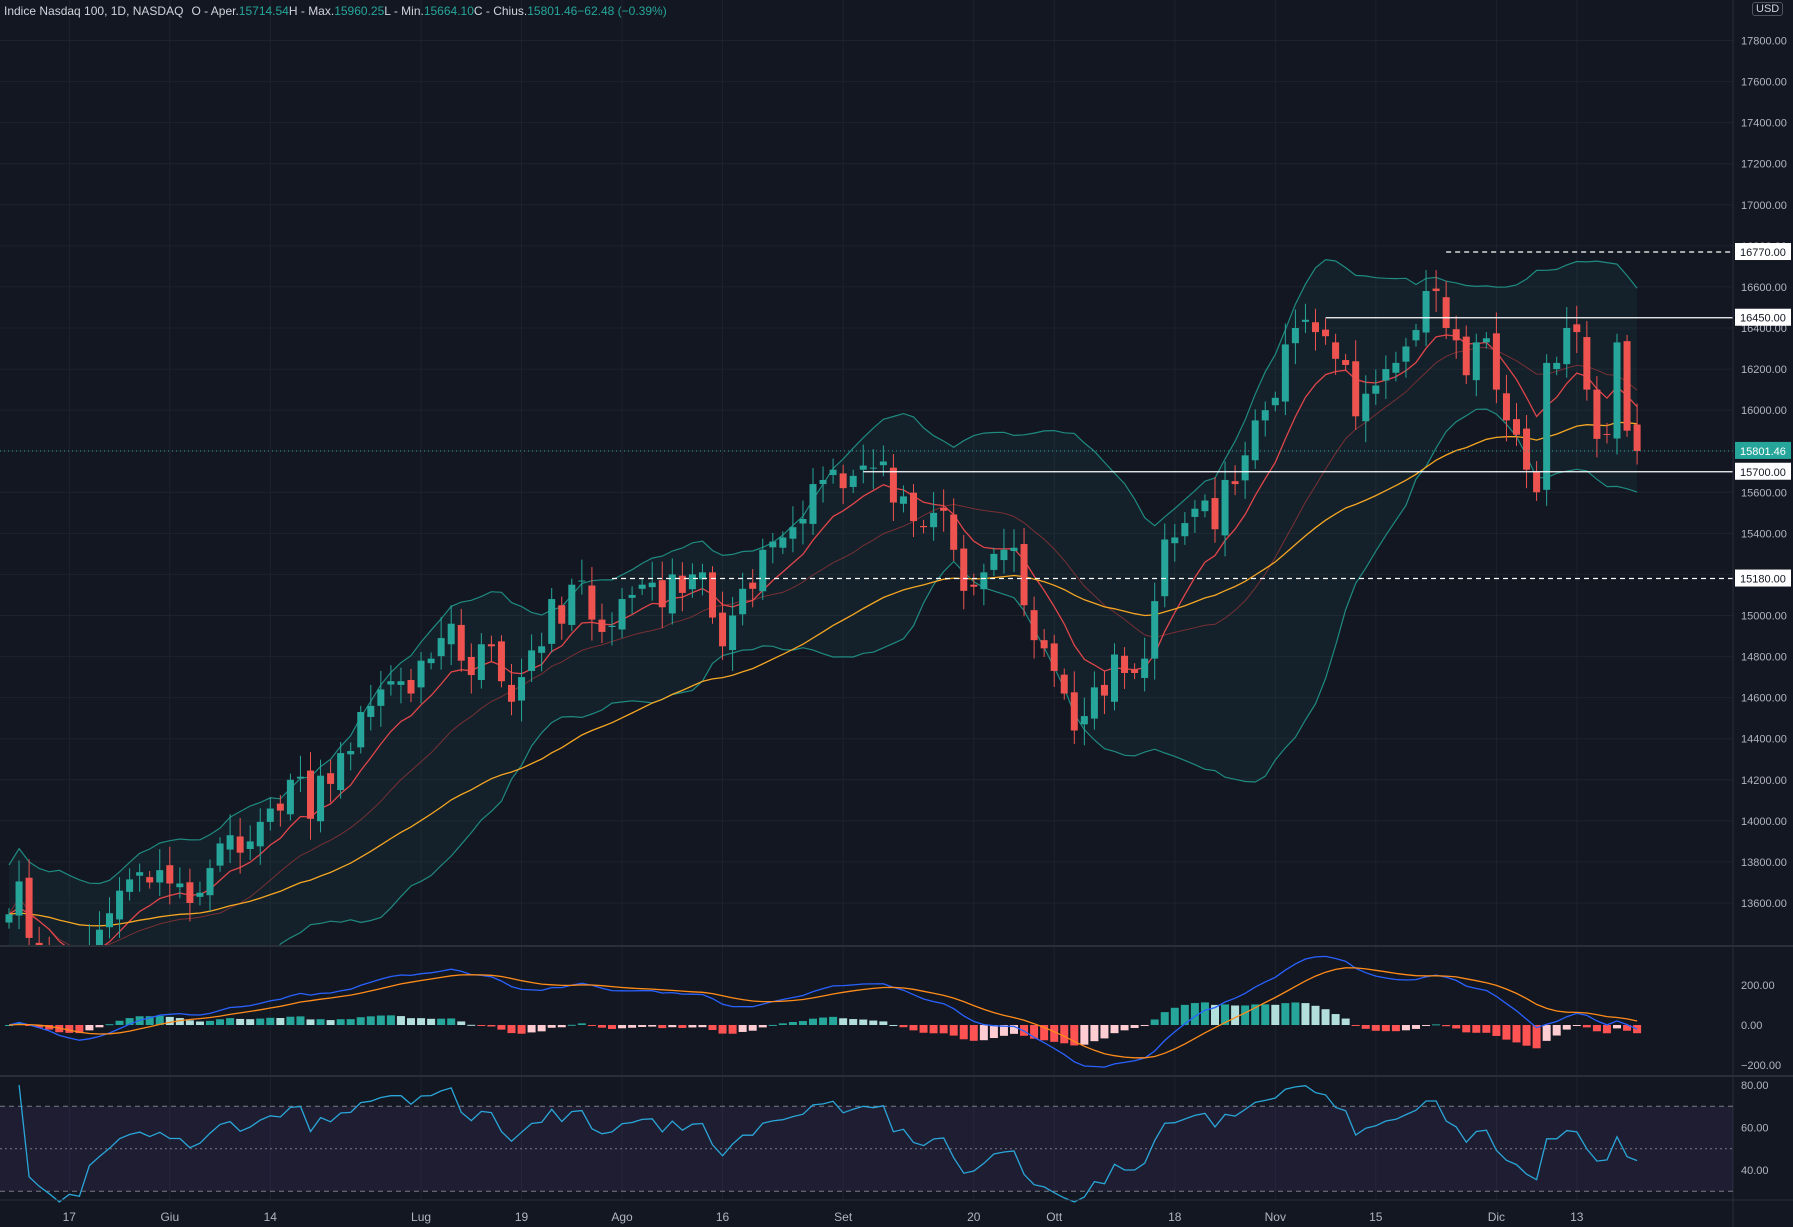 The image size is (1793, 1227). Describe the element at coordinates (621, 11) in the screenshot. I see `legend-change: −62.48 (−0.39%)` at that location.